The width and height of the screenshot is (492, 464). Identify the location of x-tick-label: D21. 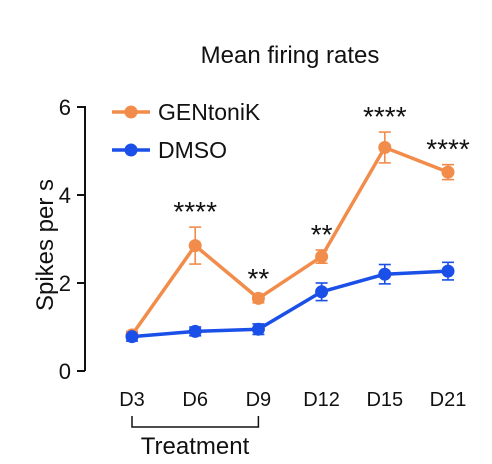
(448, 400).